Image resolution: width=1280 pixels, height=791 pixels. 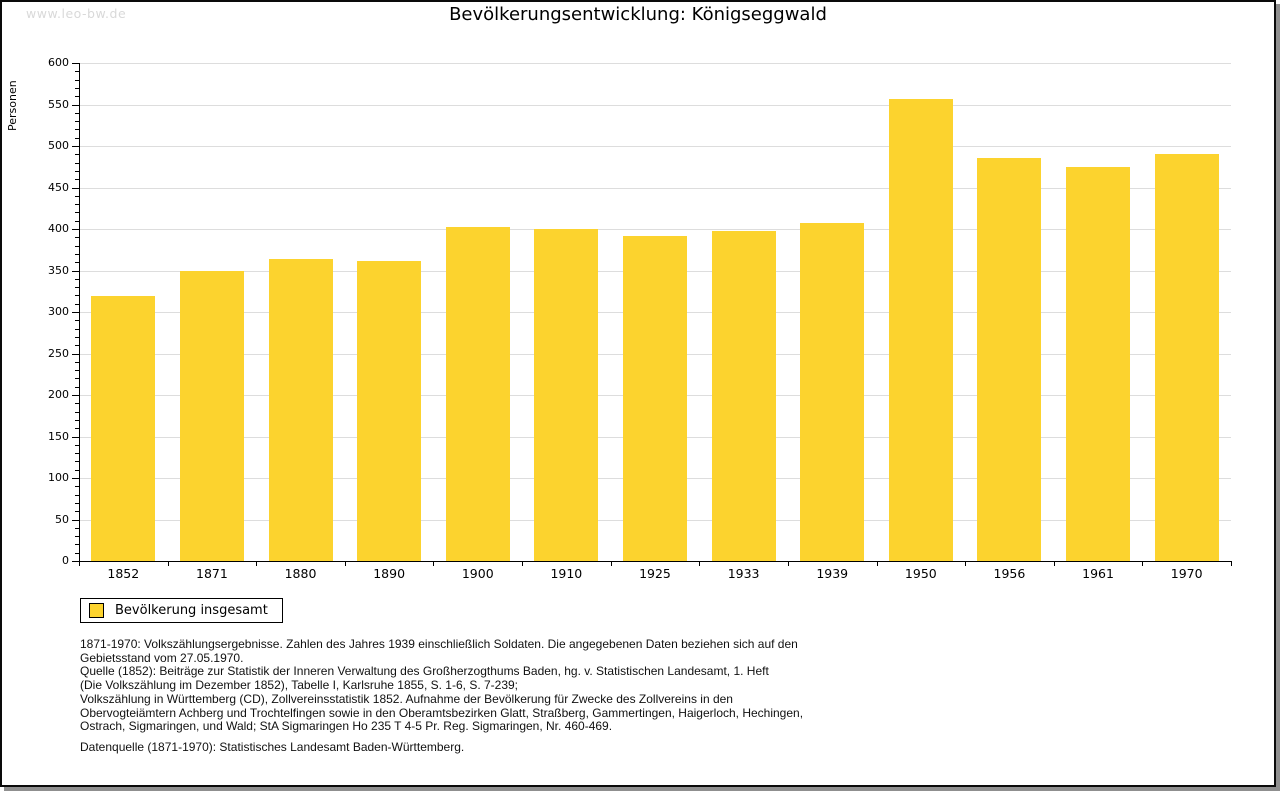 I want to click on legend-swatch-icon, so click(x=96, y=610).